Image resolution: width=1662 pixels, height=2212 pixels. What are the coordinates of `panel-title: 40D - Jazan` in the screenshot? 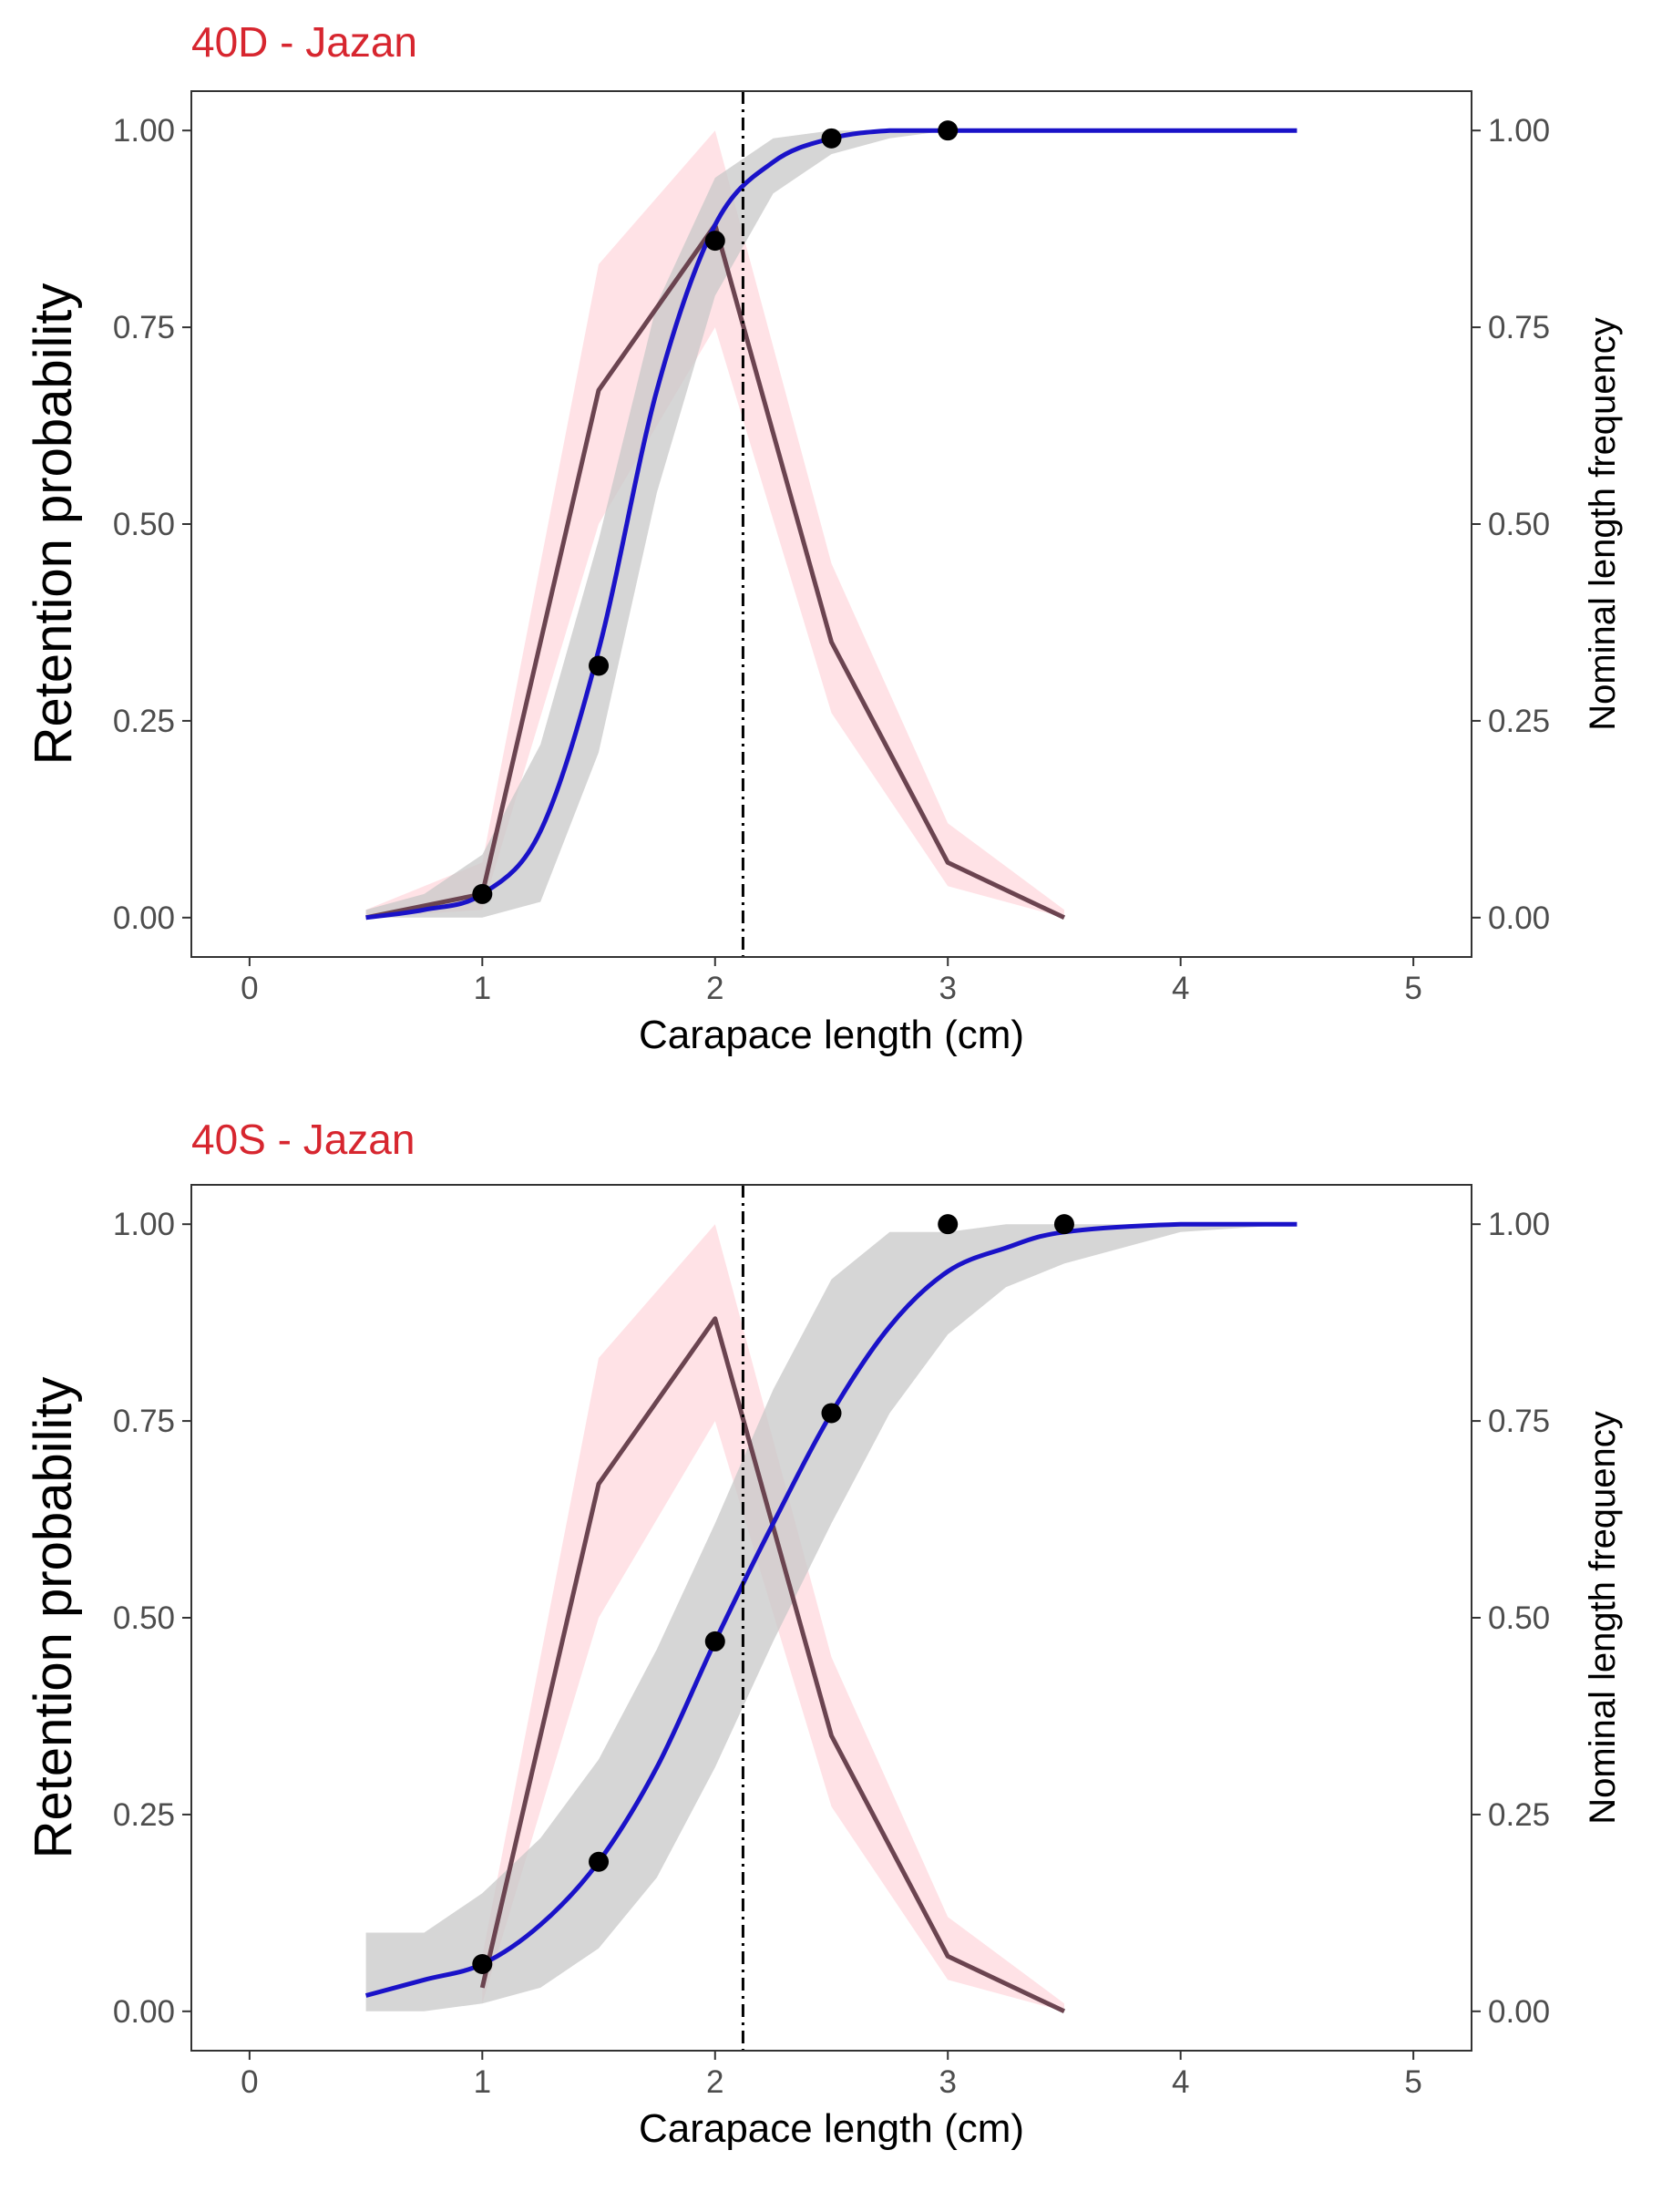 It's located at (304, 42).